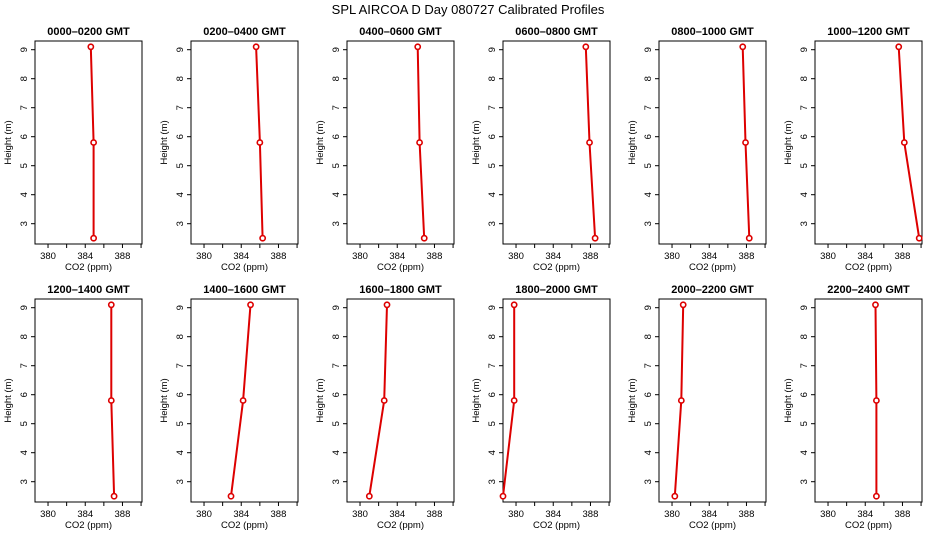 The height and width of the screenshot is (540, 936). I want to click on panel-title: 0200–0400 GMT, so click(244, 32).